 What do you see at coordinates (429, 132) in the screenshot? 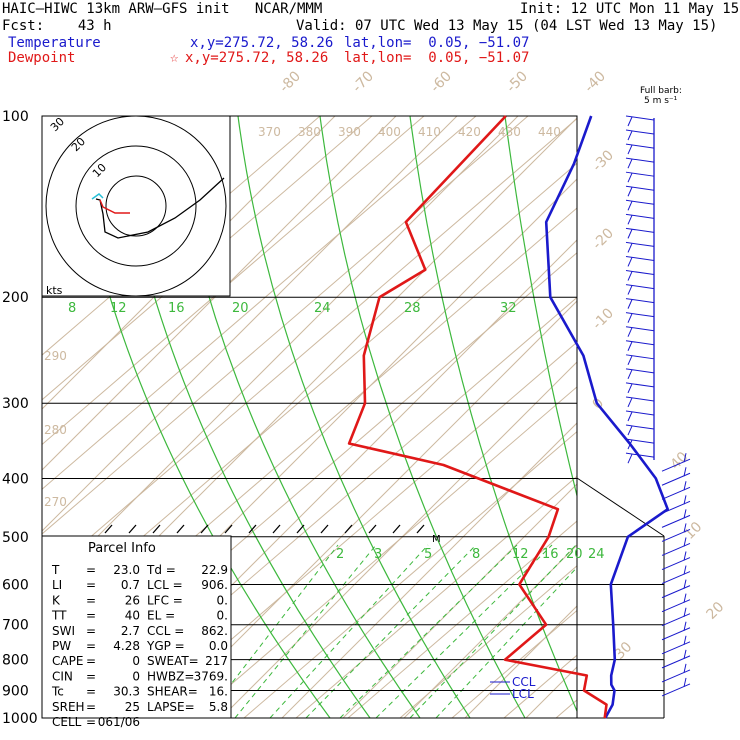
I see `theta-label: 410` at bounding box center [429, 132].